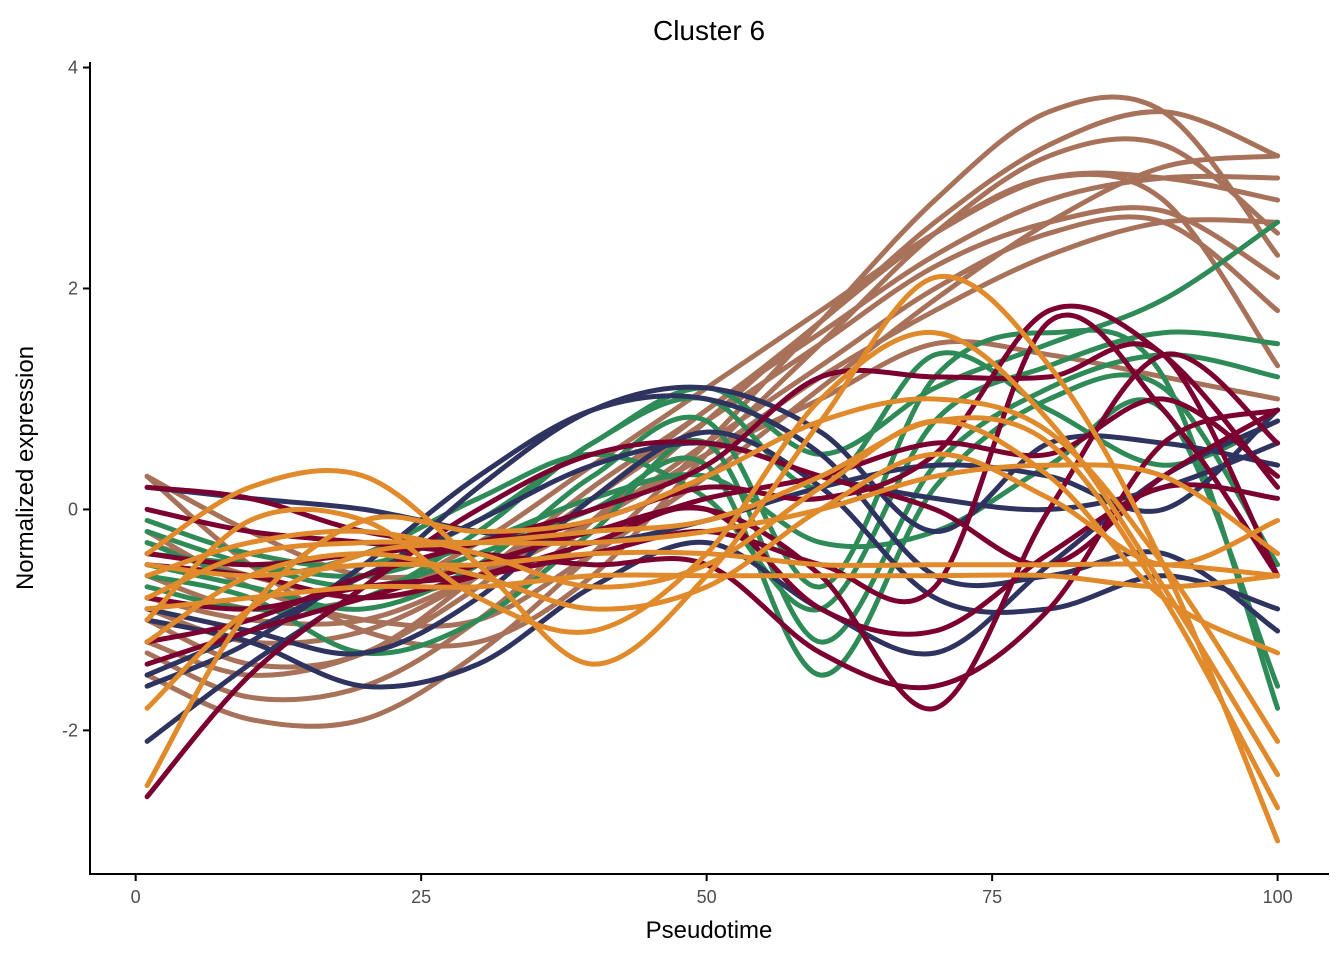 Image resolution: width=1344 pixels, height=960 pixels. I want to click on y-ticks: -2 0 2 4, so click(76, 399).